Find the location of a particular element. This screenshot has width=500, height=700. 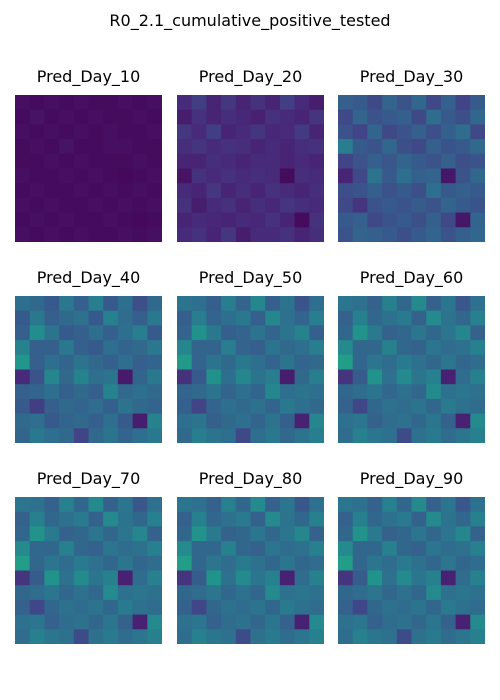

heatmap-panel: Pred_Day_30 is located at coordinates (411, 154).